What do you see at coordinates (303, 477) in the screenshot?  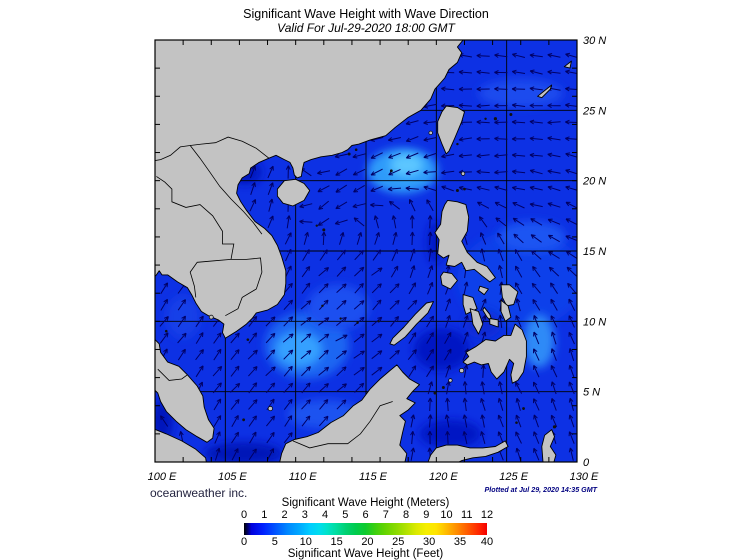 I see `lon-tick-label: 110 E` at bounding box center [303, 477].